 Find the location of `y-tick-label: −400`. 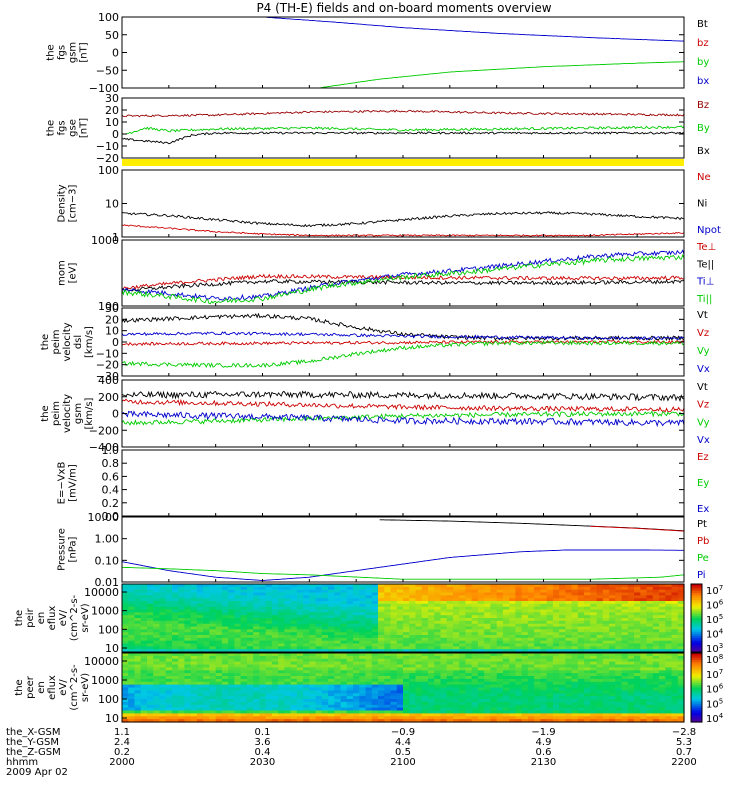

y-tick-label: −400 is located at coordinates (104, 447).